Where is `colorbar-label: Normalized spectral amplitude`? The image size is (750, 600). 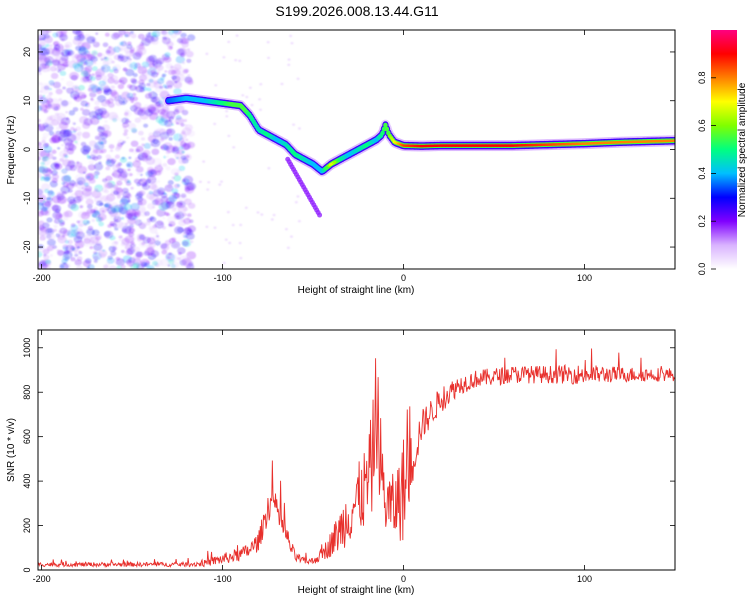 colorbar-label: Normalized spectral amplitude is located at coordinates (742, 149).